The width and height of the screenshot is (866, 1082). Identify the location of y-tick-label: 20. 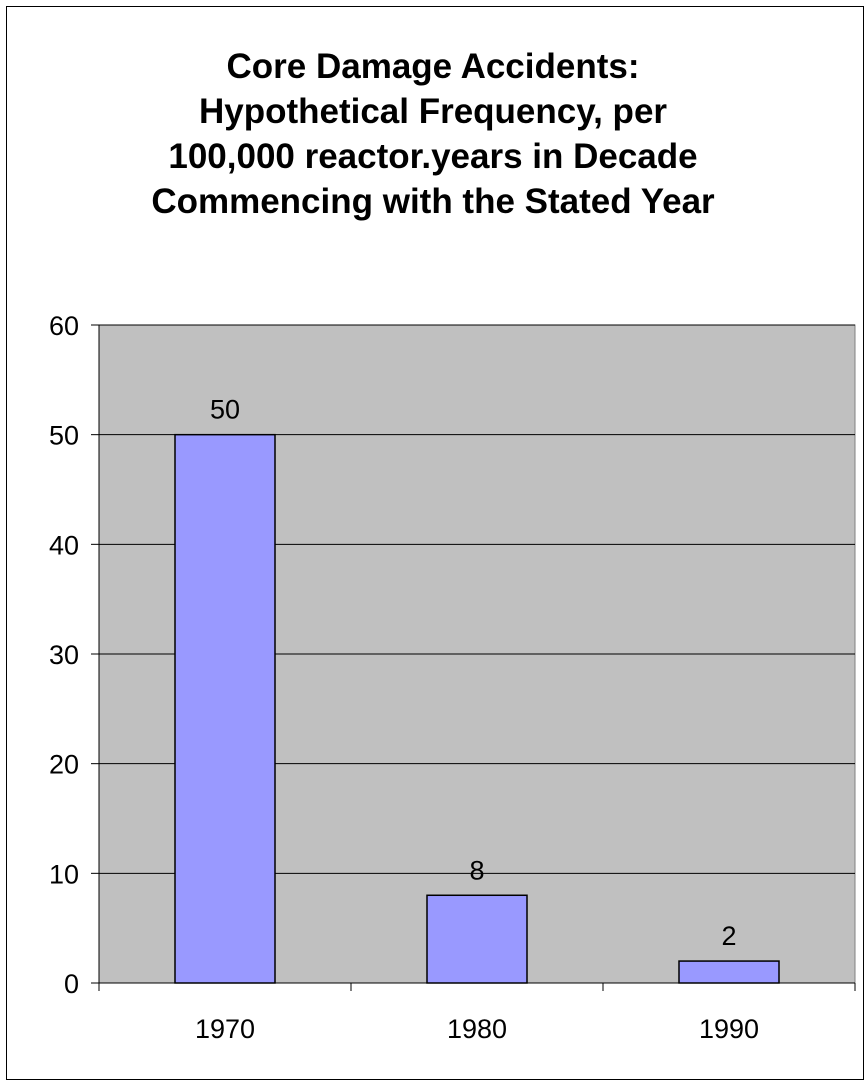
(64, 765).